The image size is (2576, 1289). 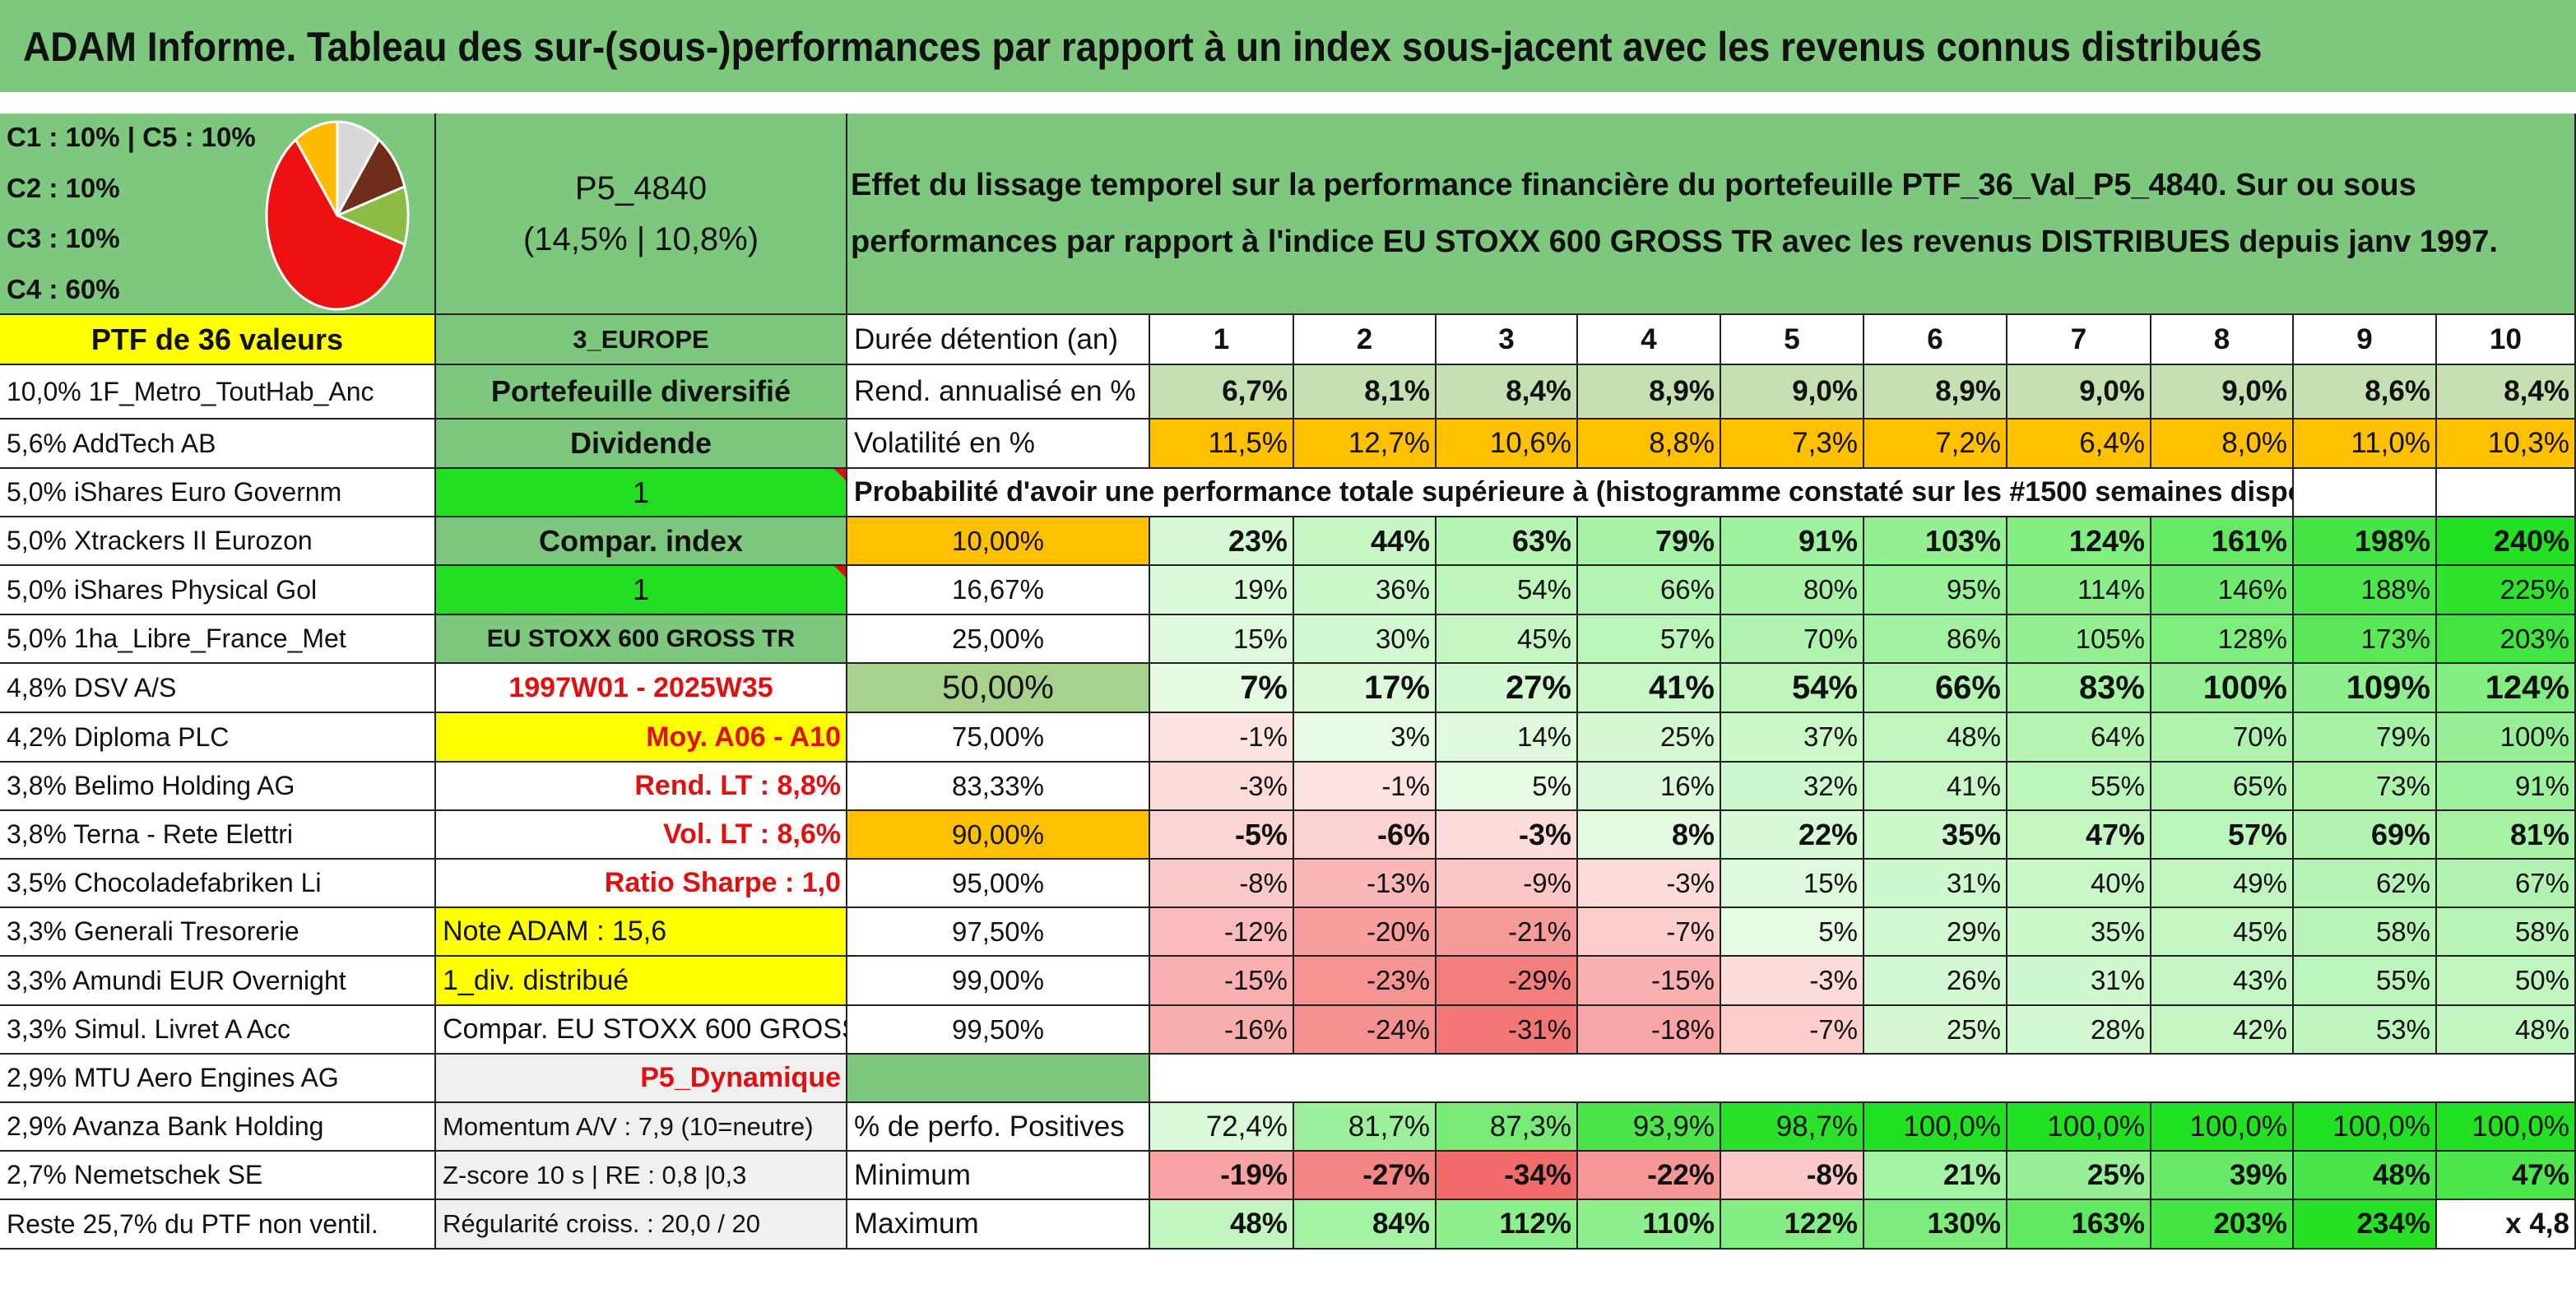 I want to click on return-value: 9,0%, so click(x=2223, y=392).